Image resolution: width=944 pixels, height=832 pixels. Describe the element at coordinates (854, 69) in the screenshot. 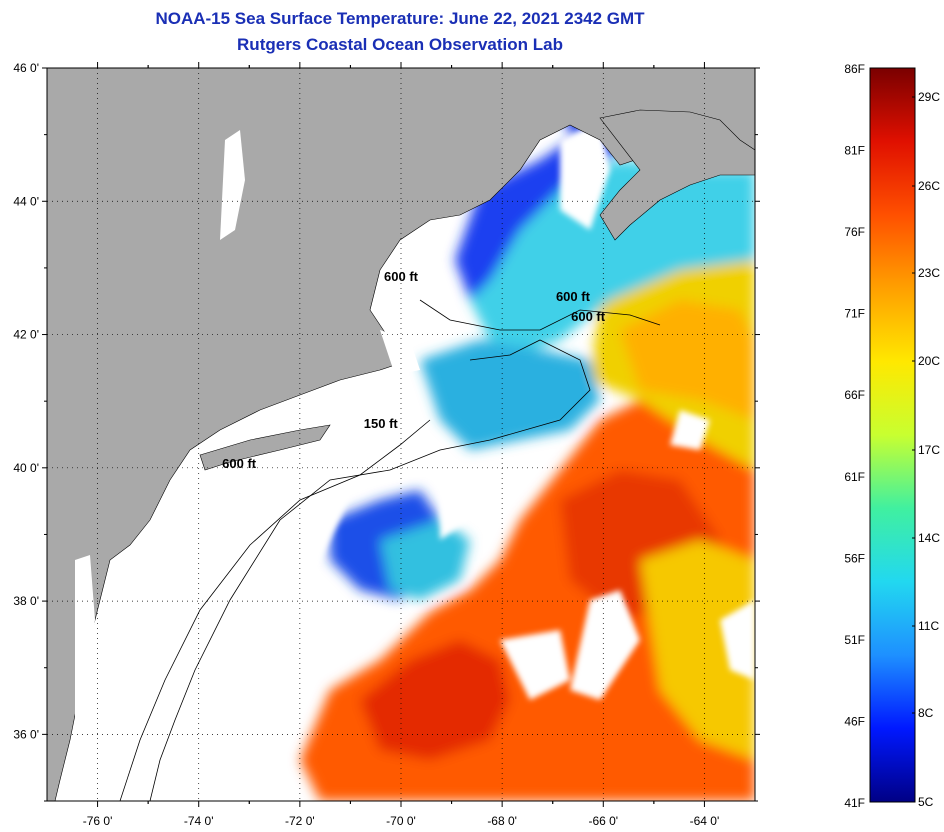

I see `colorbar-label-f: 86F` at that location.